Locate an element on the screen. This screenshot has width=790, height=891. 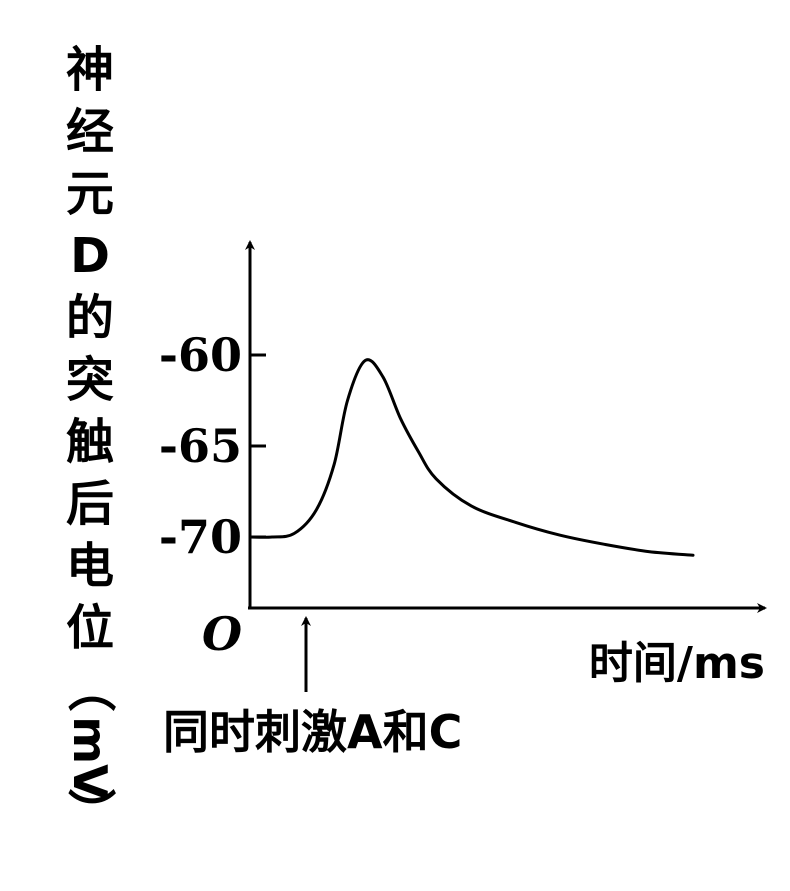
origin-label: O is located at coordinates (222, 634).